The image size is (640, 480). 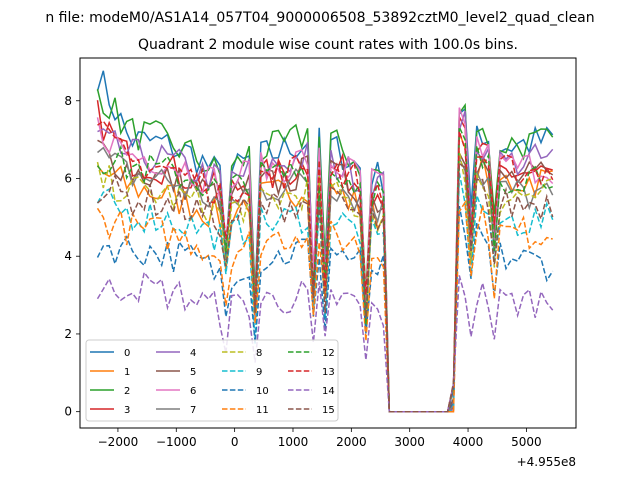 I want to click on x-tick-label: 5000, so click(x=526, y=442).